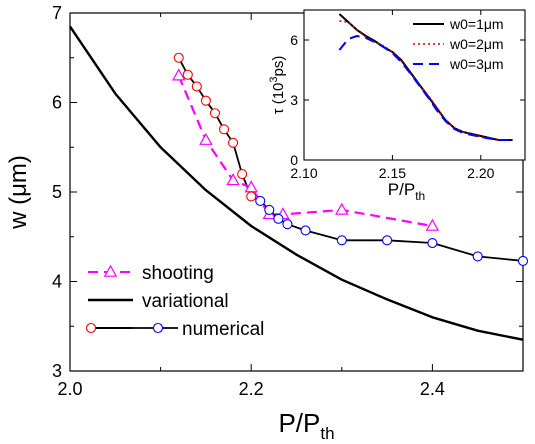  What do you see at coordinates (18, 192) in the screenshot?
I see `y-axis-title: w (μm)` at bounding box center [18, 192].